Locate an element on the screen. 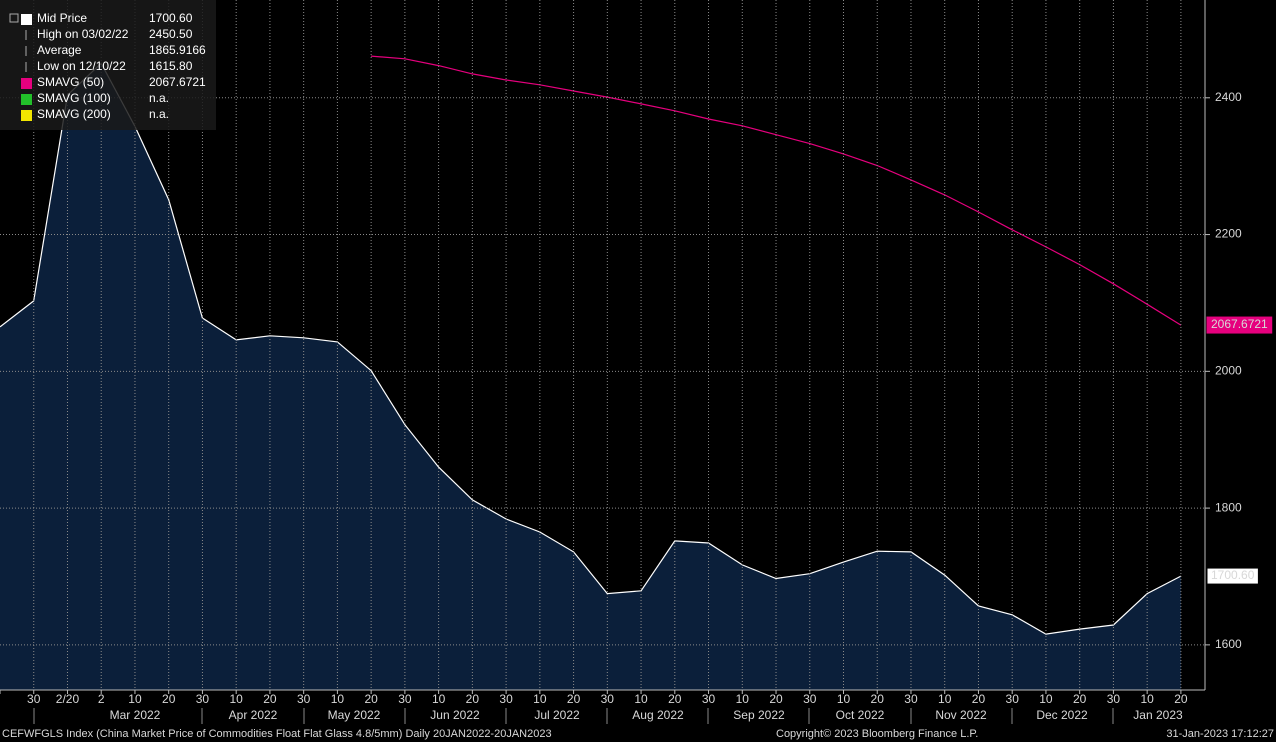 The height and width of the screenshot is (742, 1276). y-tick-label: 2200 is located at coordinates (1228, 234).